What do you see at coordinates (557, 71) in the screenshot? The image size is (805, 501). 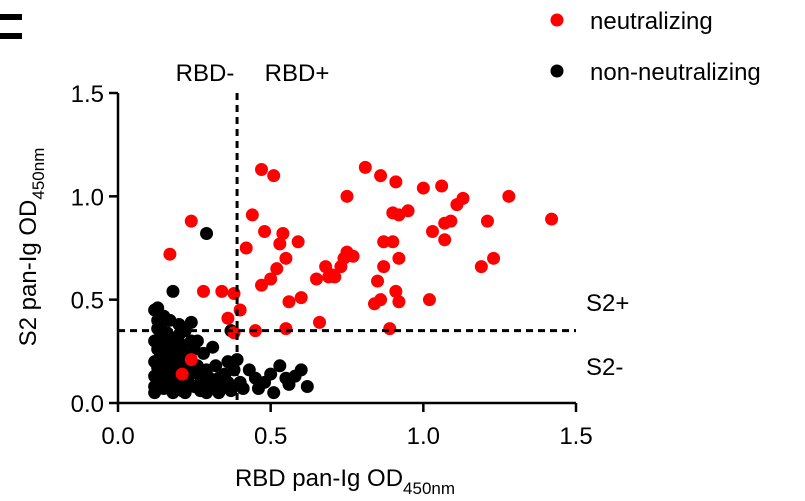 I see `legend-marker-non-neutralizing` at bounding box center [557, 71].